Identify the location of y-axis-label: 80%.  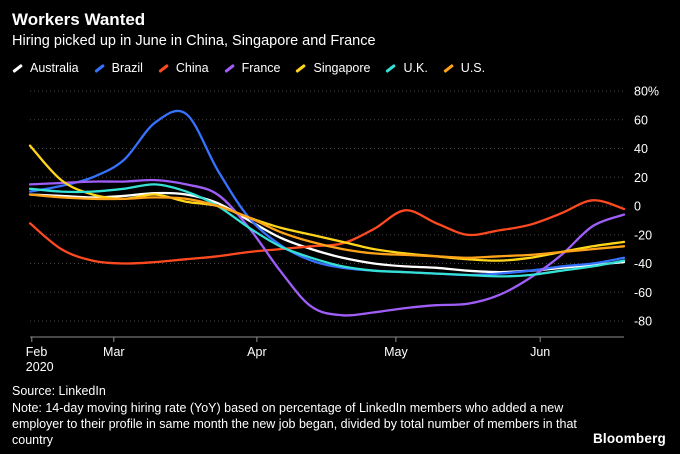
(646, 92).